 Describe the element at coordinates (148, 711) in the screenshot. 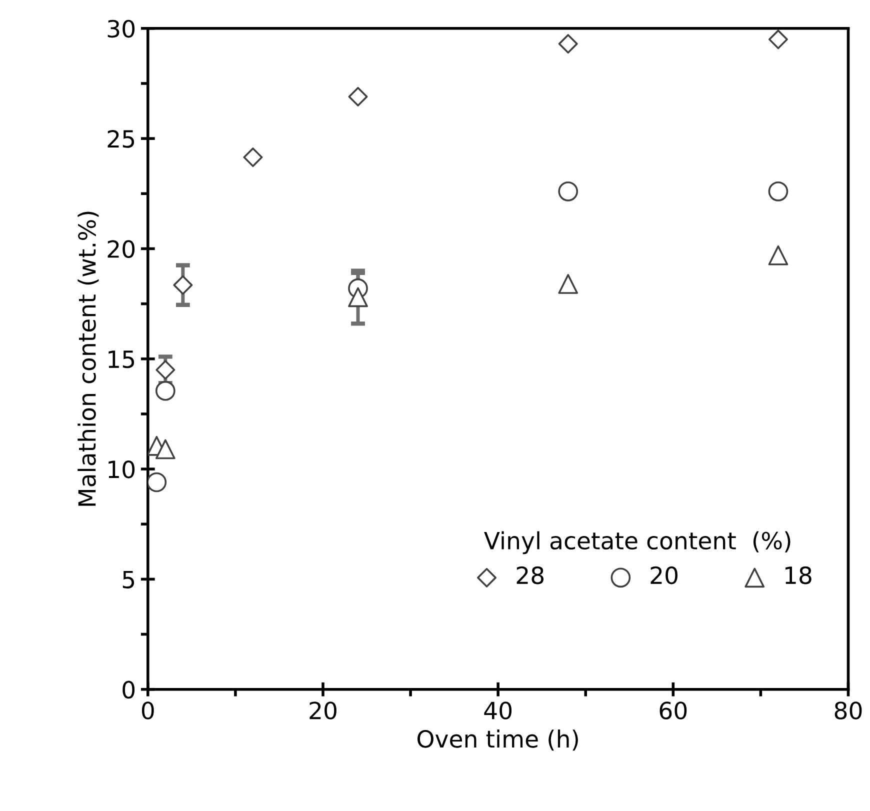

I see `x-tick-label: 0` at that location.